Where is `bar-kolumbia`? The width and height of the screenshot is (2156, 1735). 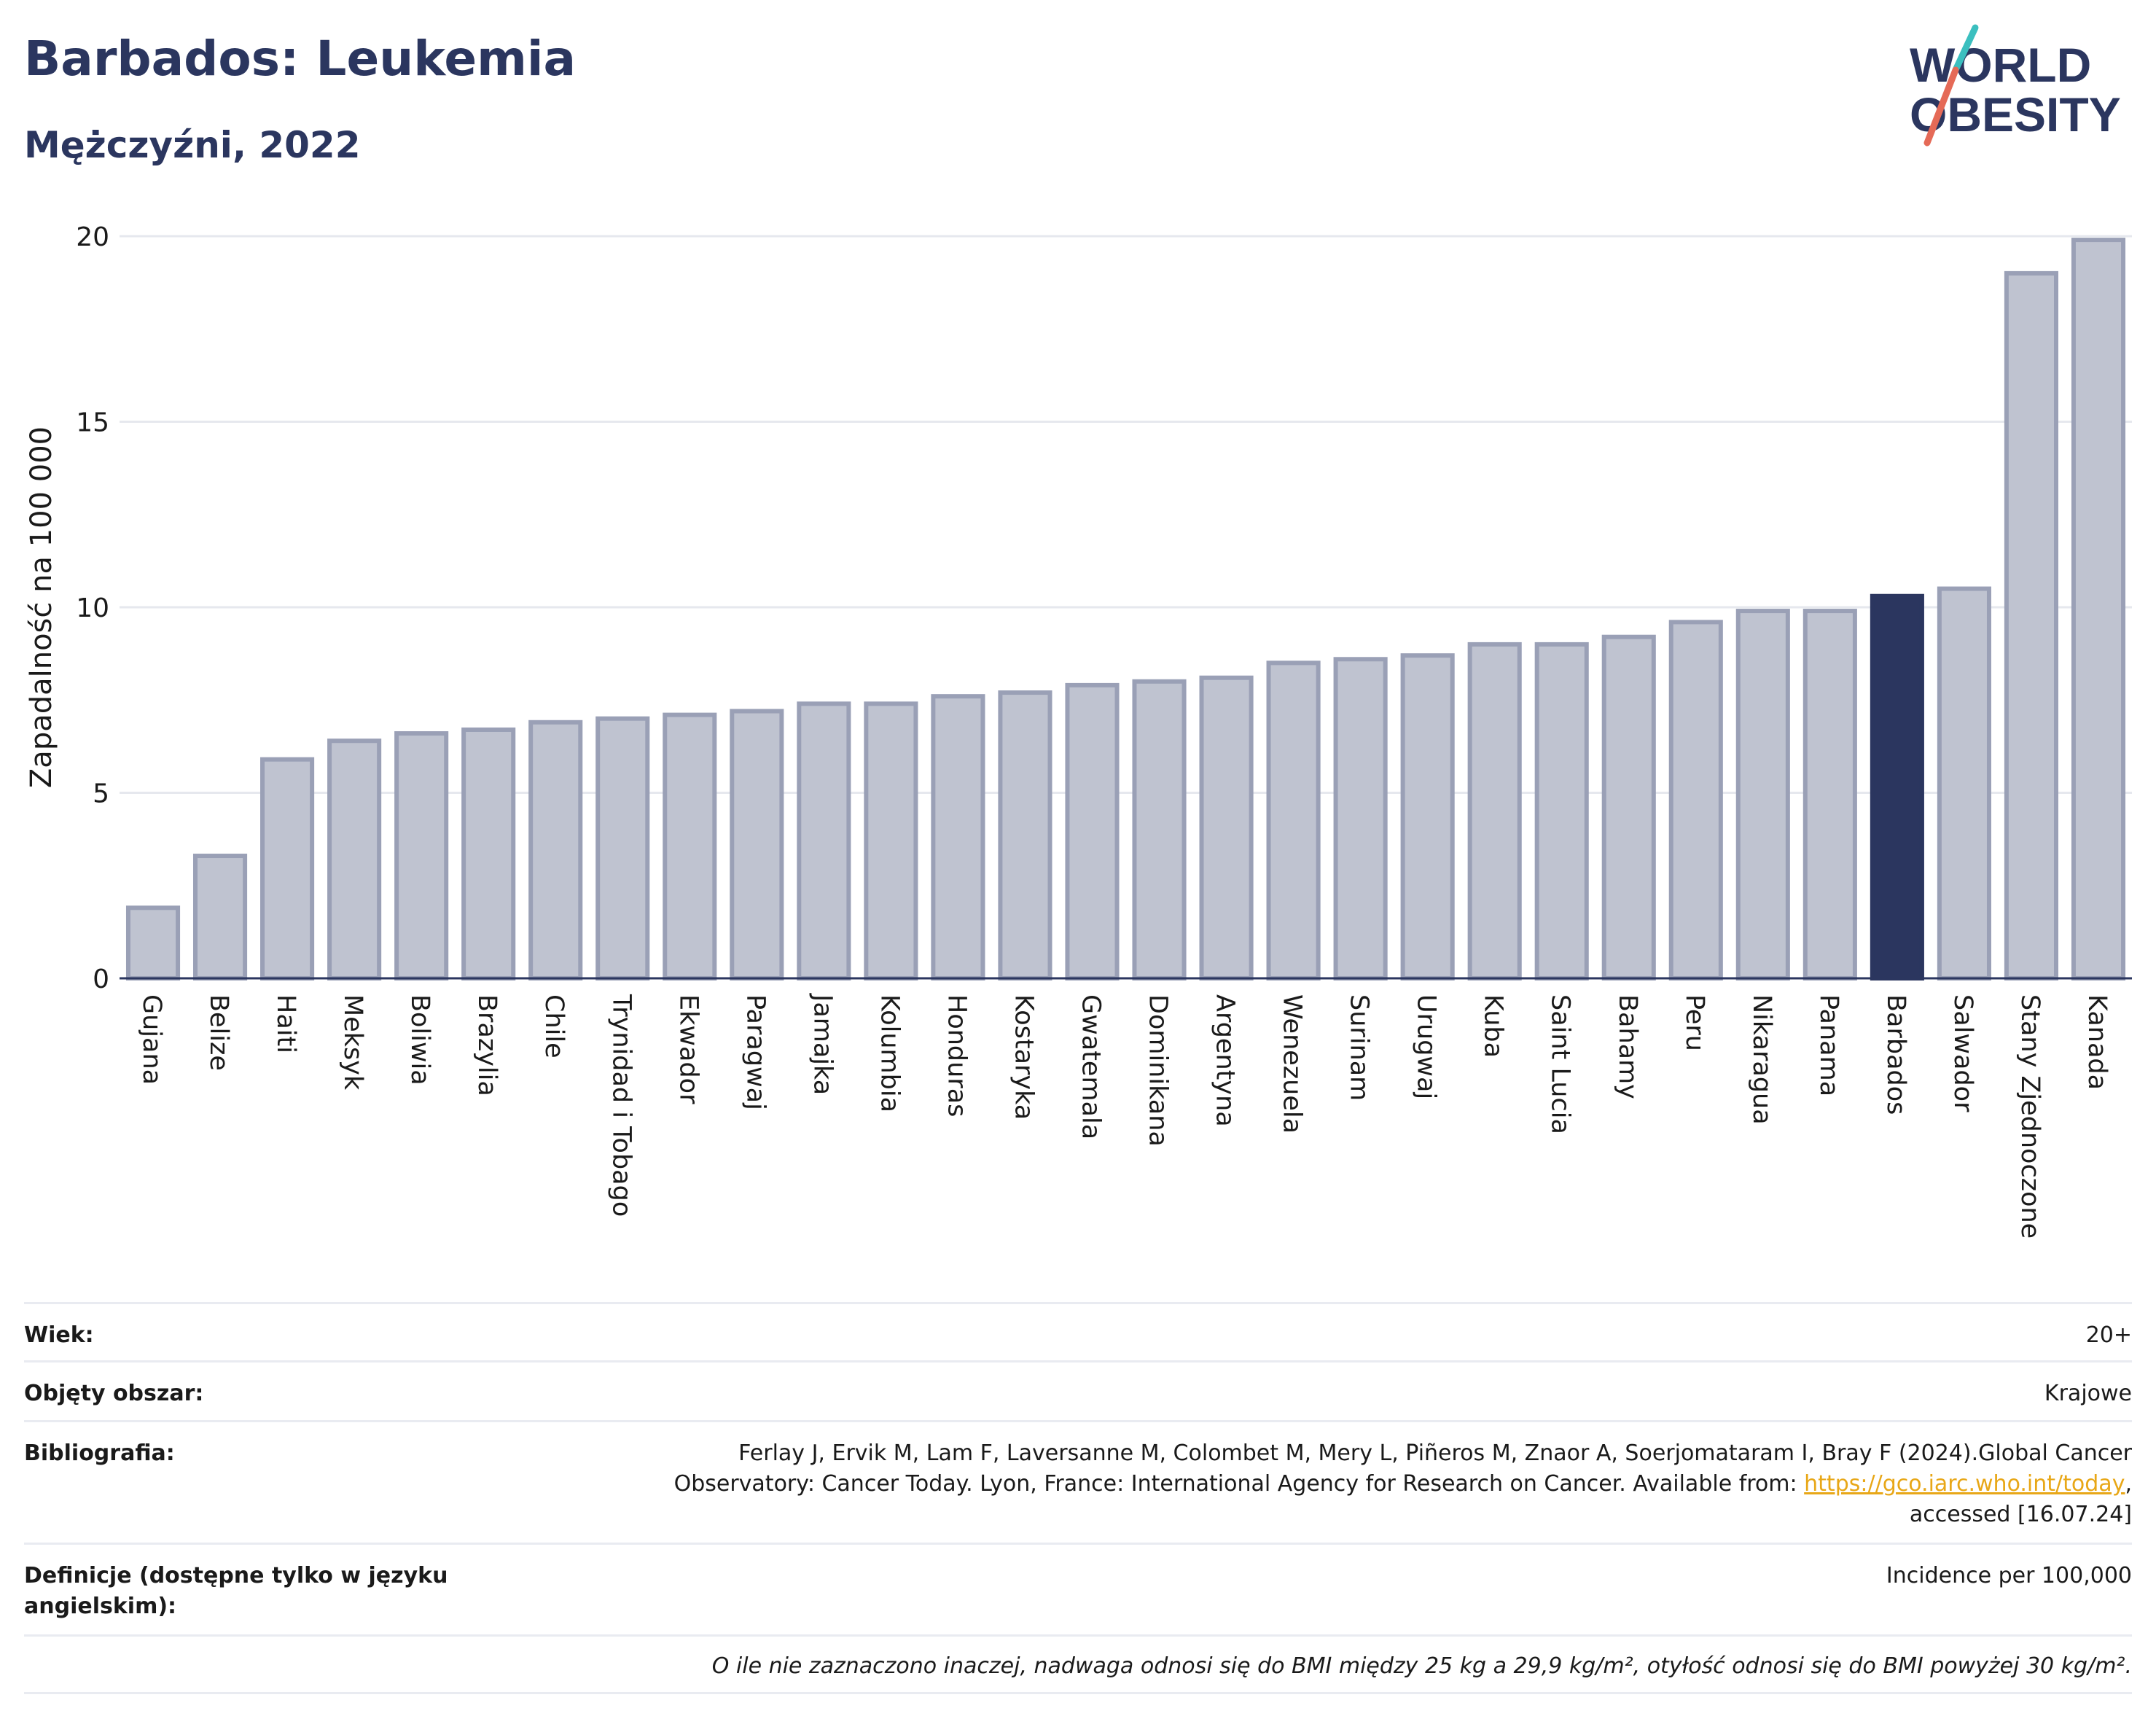
bar-kolumbia is located at coordinates (891, 841).